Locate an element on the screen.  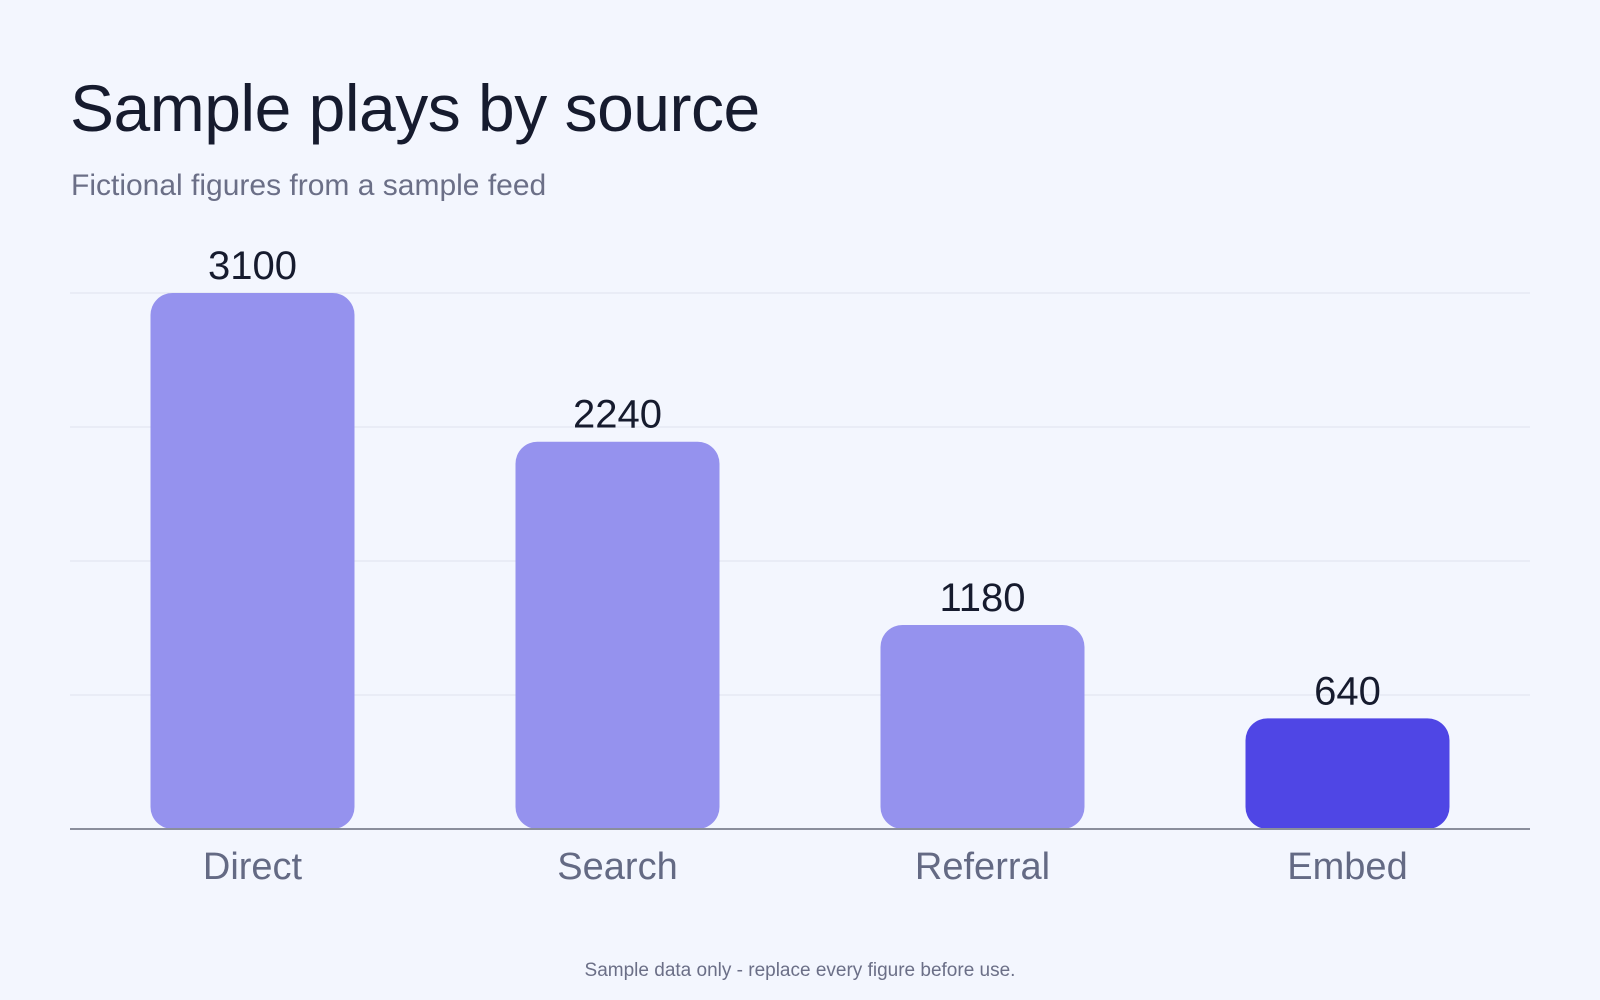
bar-referral is located at coordinates (982, 726).